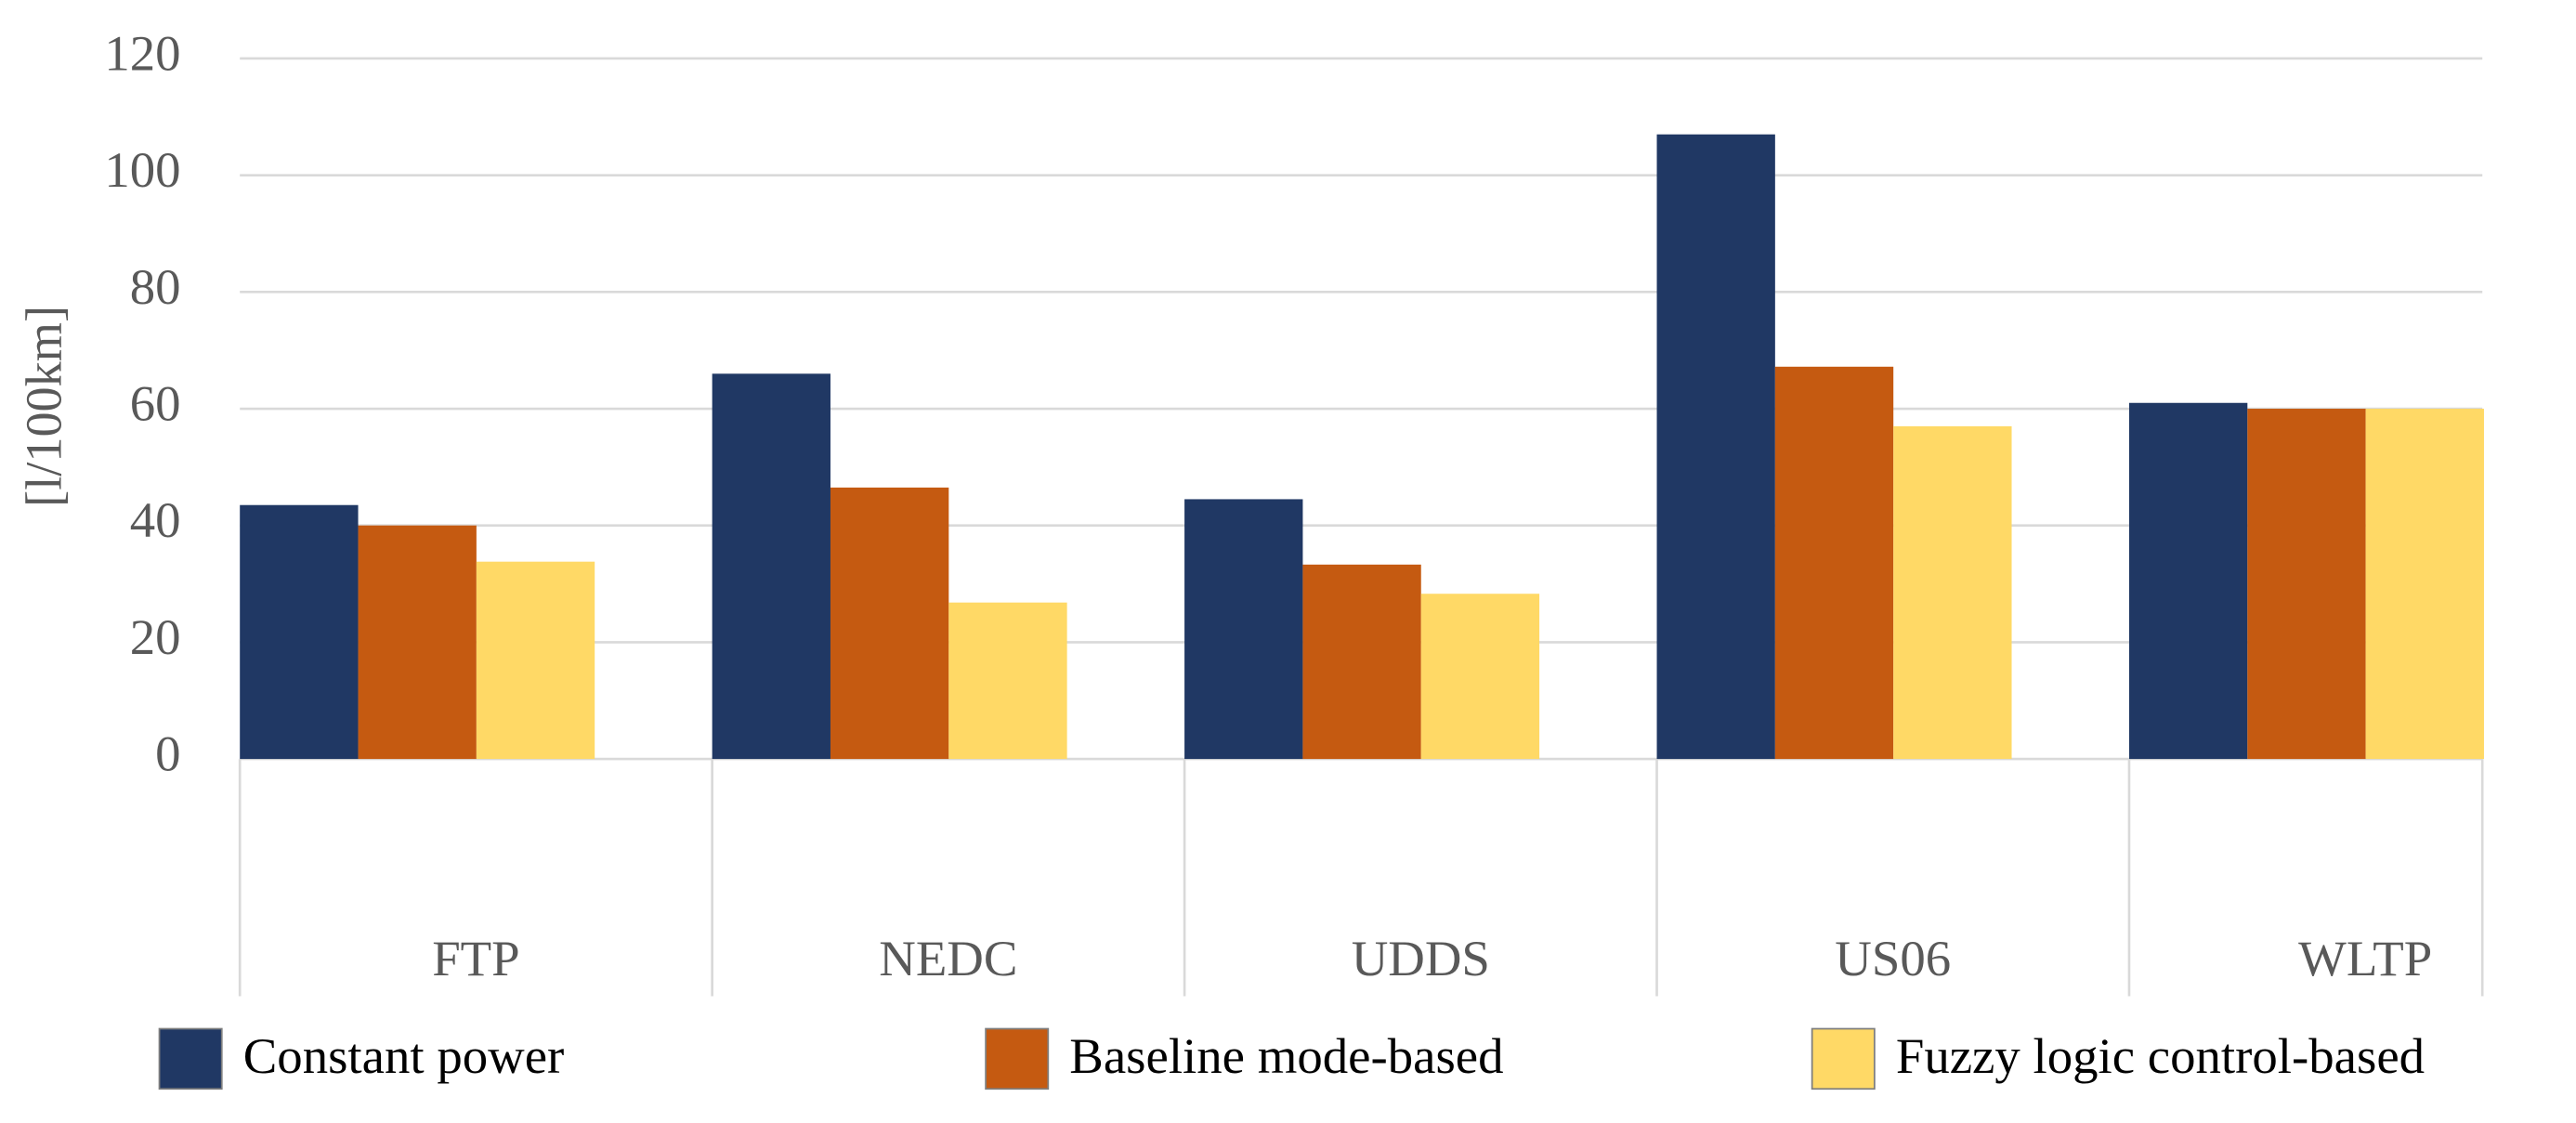 Image resolution: width=2576 pixels, height=1123 pixels. I want to click on legend-label: Baseline mode-based, so click(1286, 1055).